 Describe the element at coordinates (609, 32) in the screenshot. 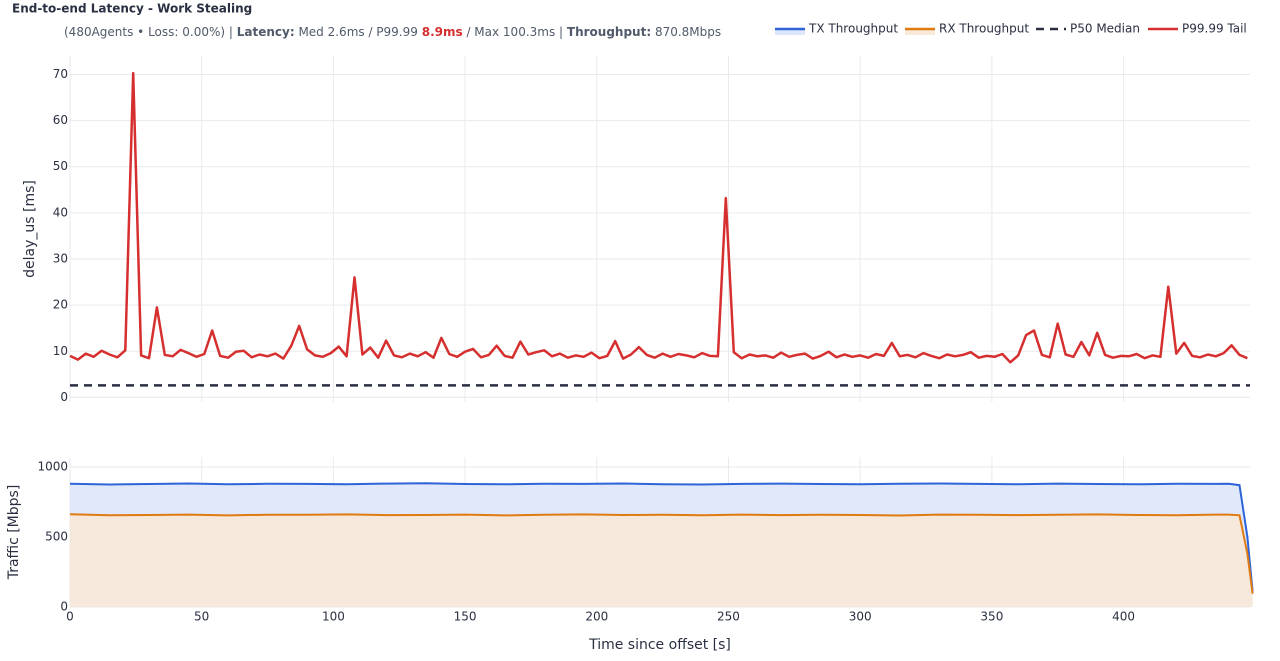

I see `subtitle-part: Throughput:` at that location.